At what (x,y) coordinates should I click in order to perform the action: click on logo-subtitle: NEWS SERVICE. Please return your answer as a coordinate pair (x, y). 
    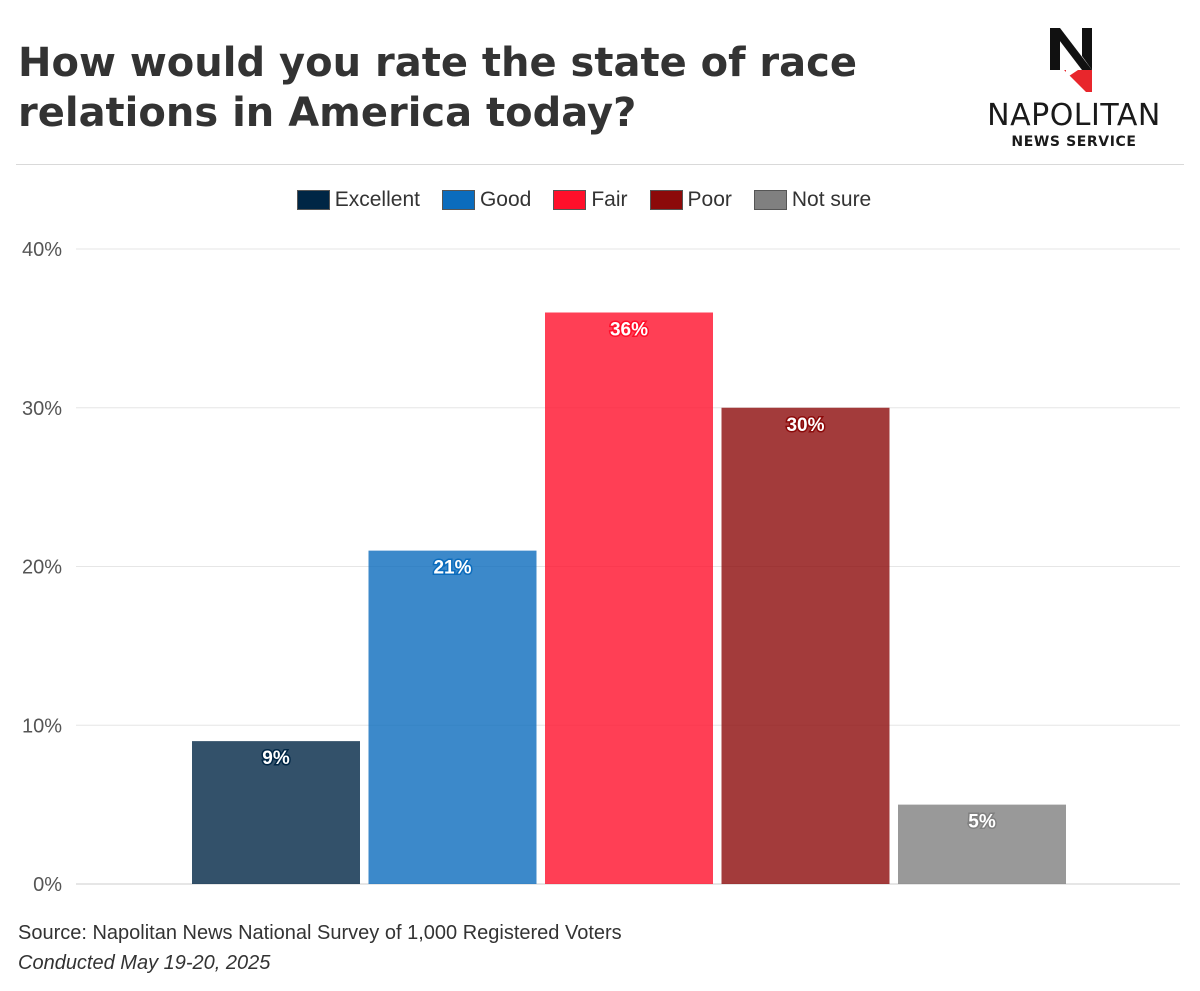
    Looking at the image, I should click on (1074, 142).